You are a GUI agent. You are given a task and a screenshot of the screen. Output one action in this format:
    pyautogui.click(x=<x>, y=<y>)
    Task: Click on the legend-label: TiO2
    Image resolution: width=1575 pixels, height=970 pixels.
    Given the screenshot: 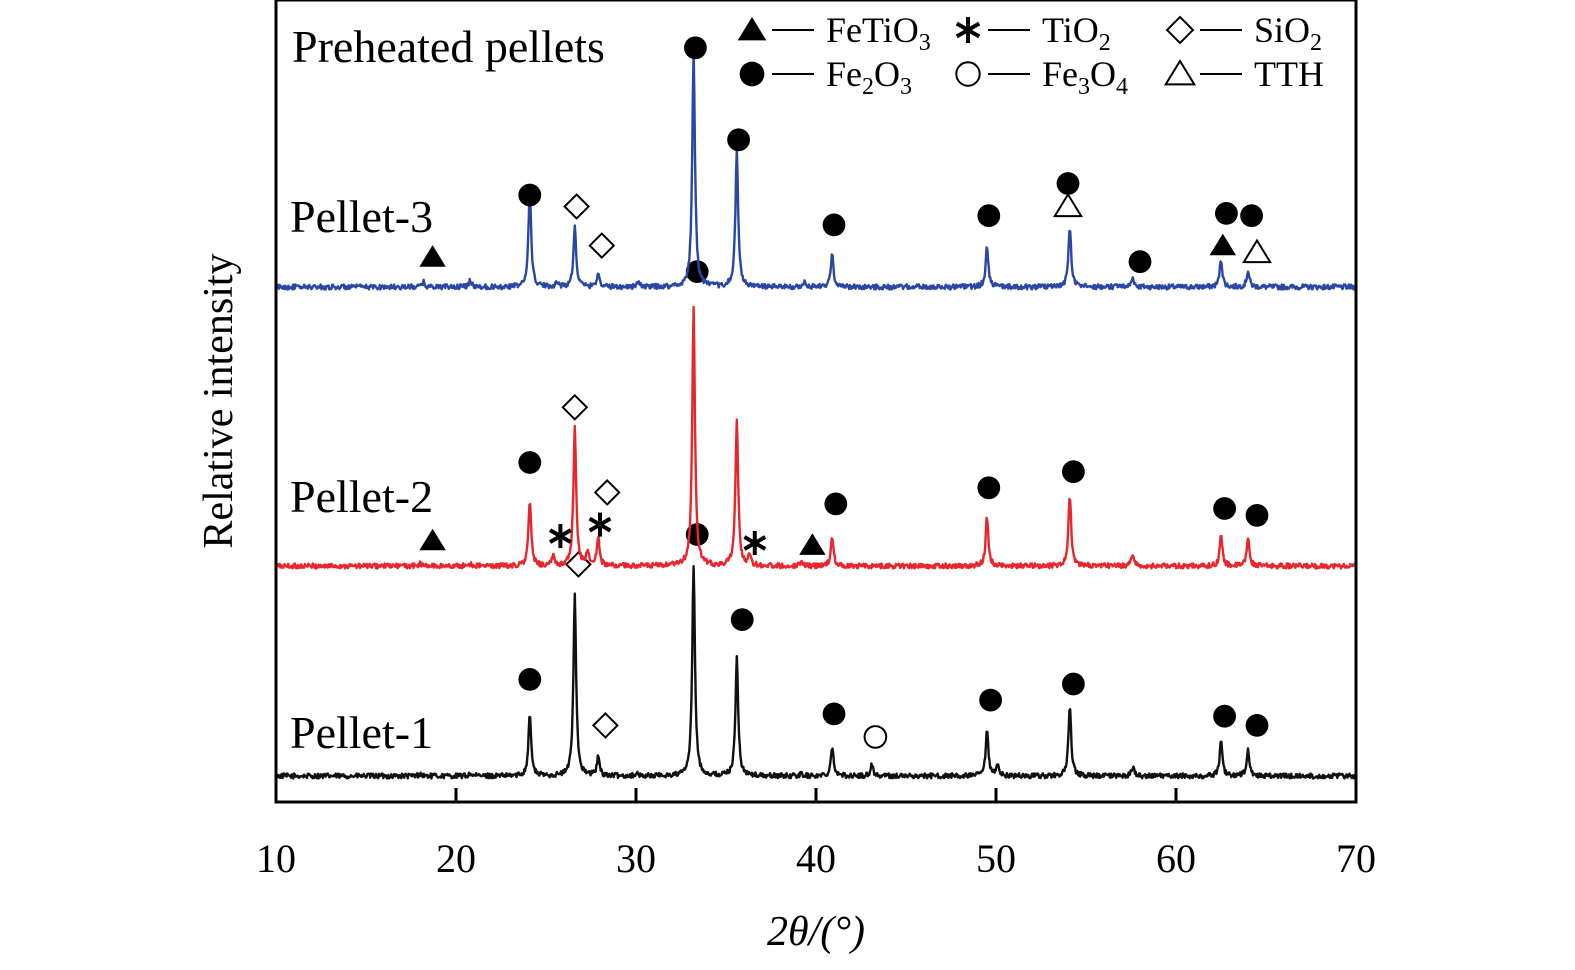 What is the action you would take?
    pyautogui.click(x=1076, y=33)
    